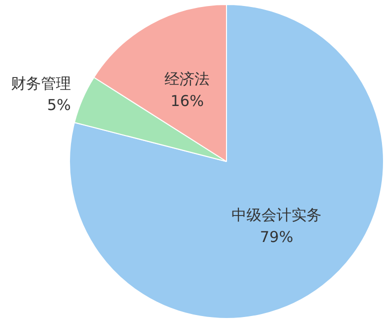 The image size is (386, 323). What do you see at coordinates (59, 105) in the screenshot?
I see `data-label: 5%` at bounding box center [59, 105].